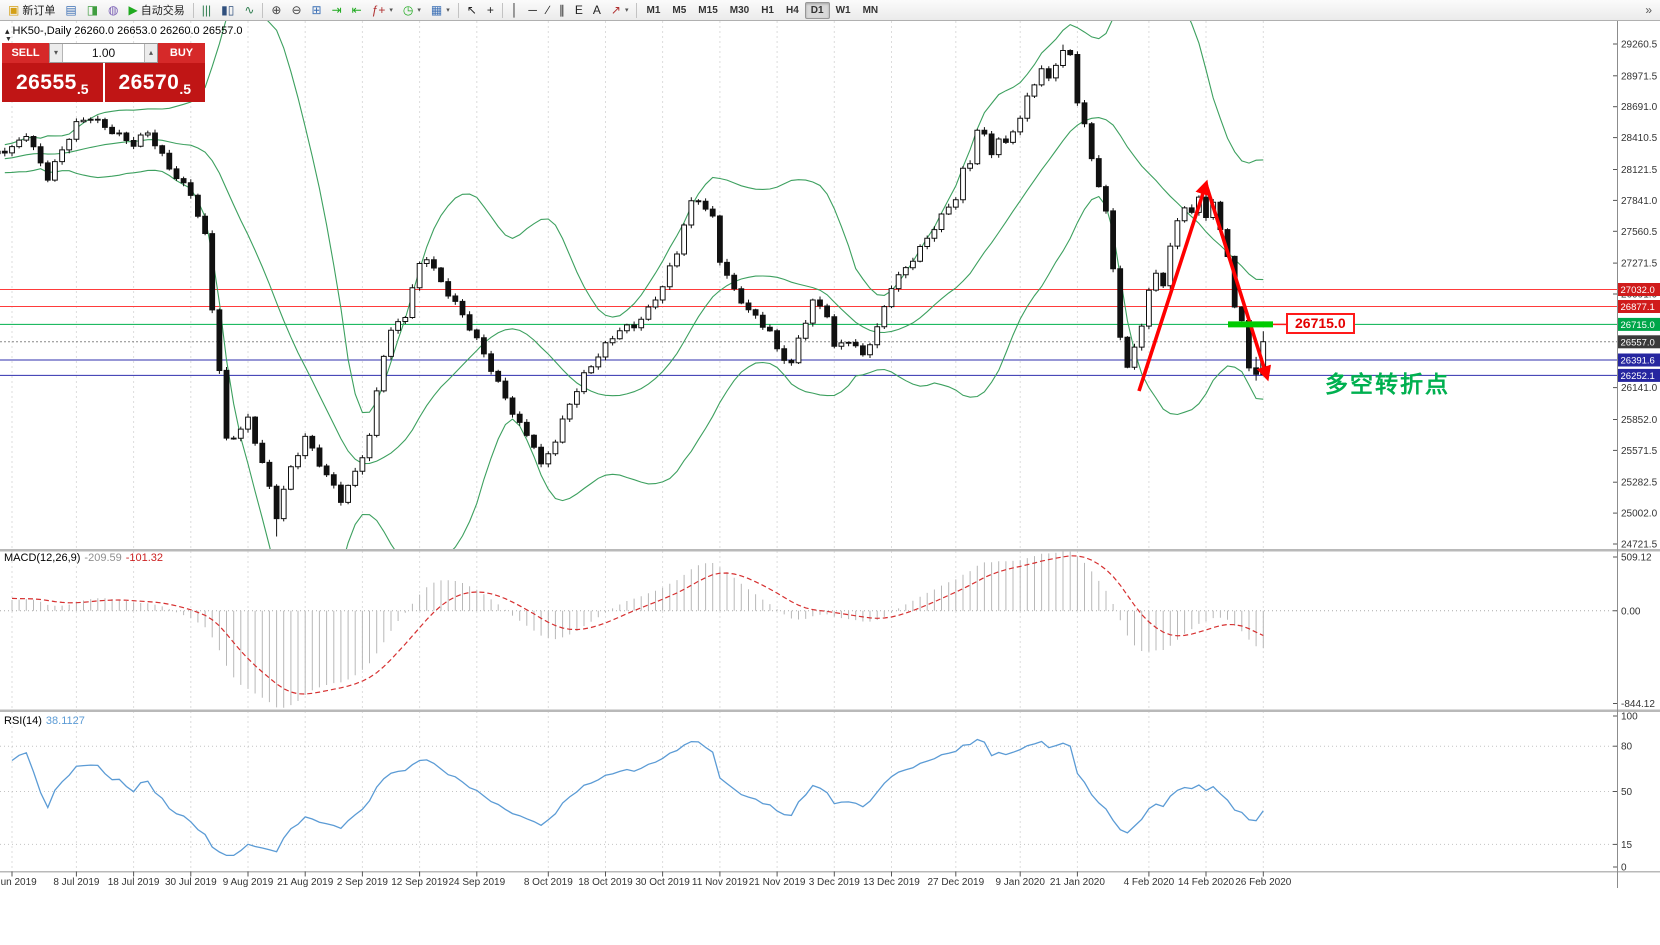  Describe the element at coordinates (1320, 323) in the screenshot. I see `price-annotation-label: 26715.0` at that location.